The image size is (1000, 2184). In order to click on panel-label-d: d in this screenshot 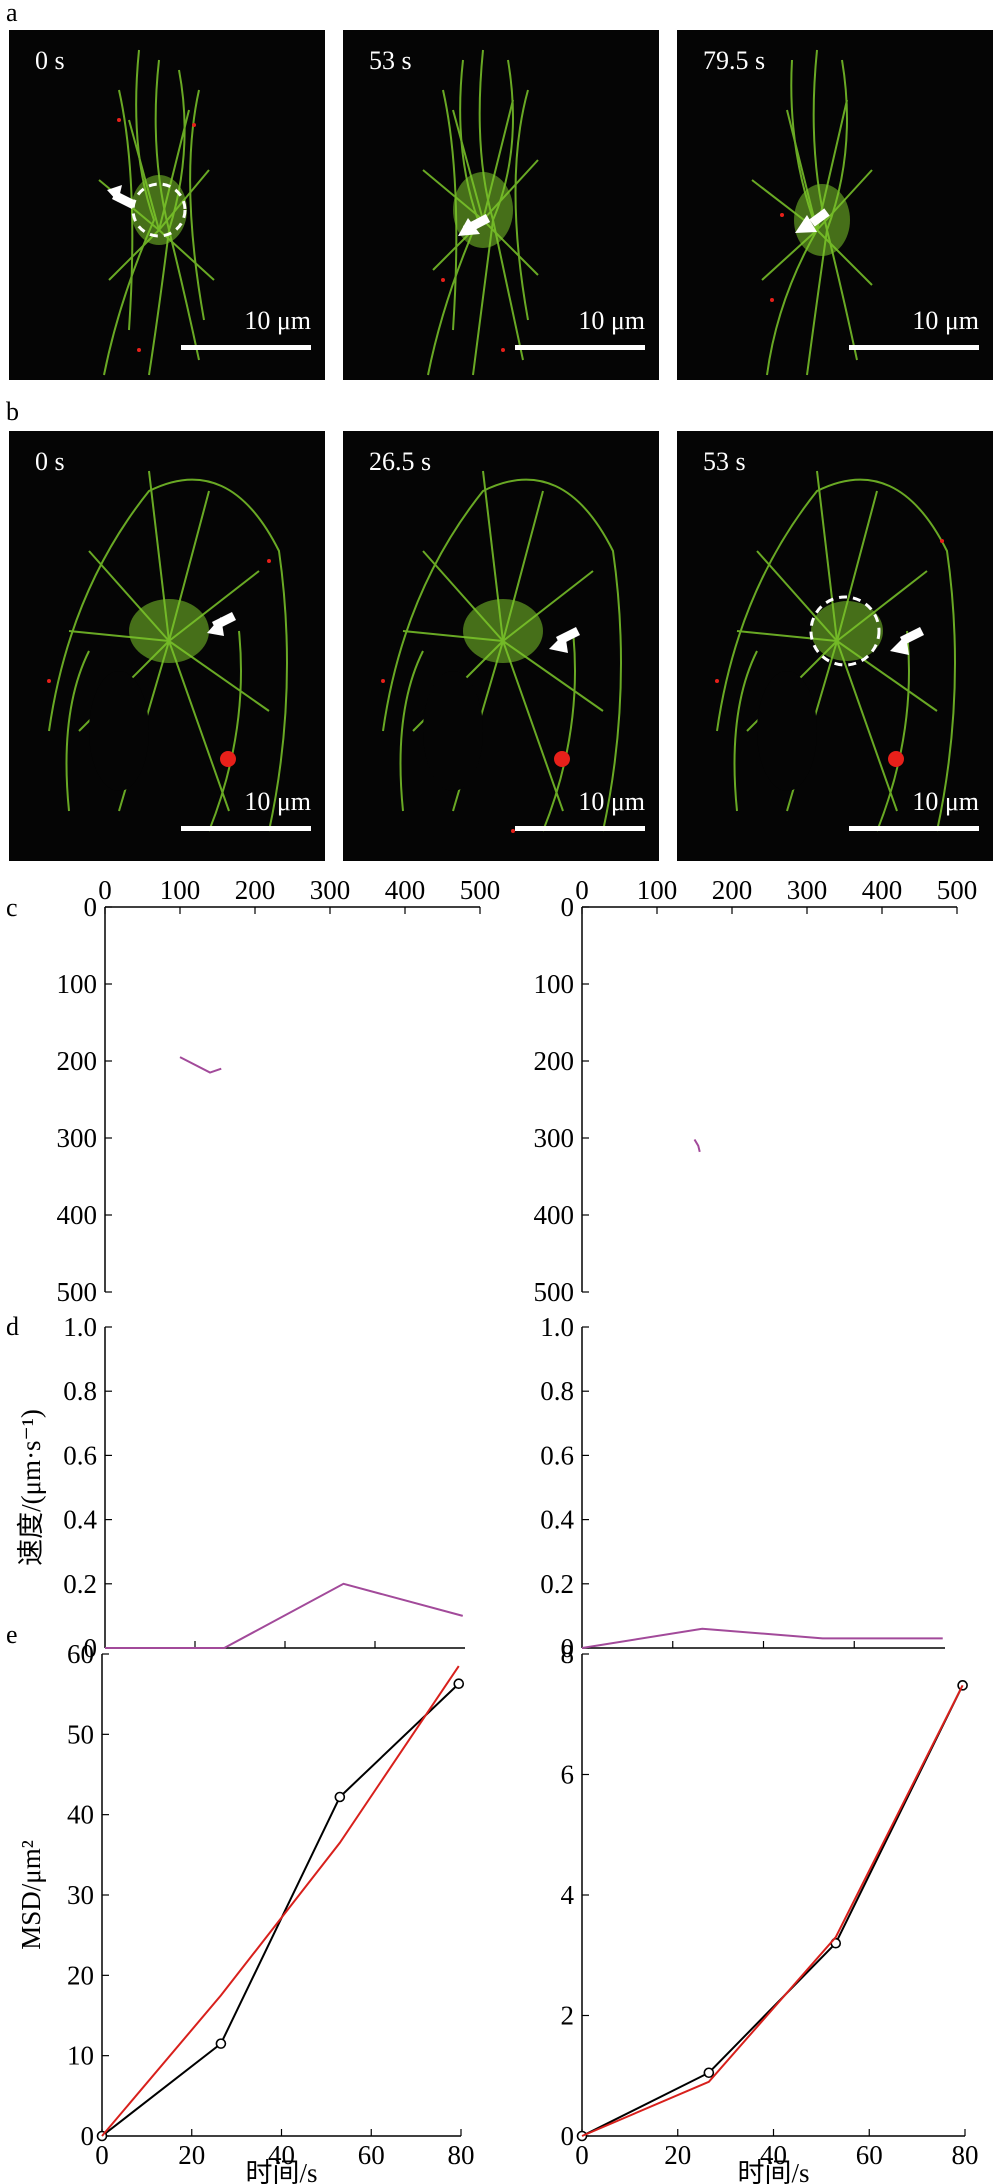, I will do `click(12, 1326)`.